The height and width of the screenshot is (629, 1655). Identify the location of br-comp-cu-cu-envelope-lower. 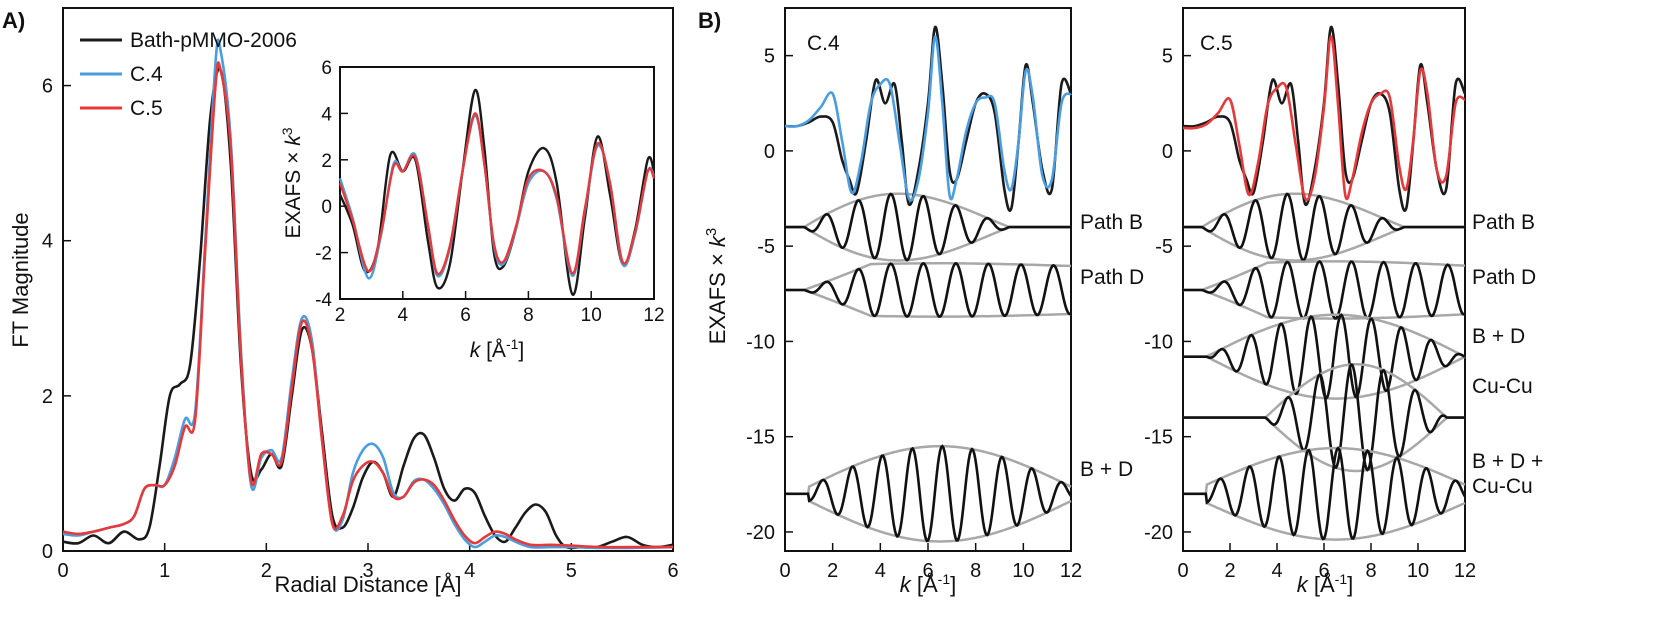
(1324, 444).